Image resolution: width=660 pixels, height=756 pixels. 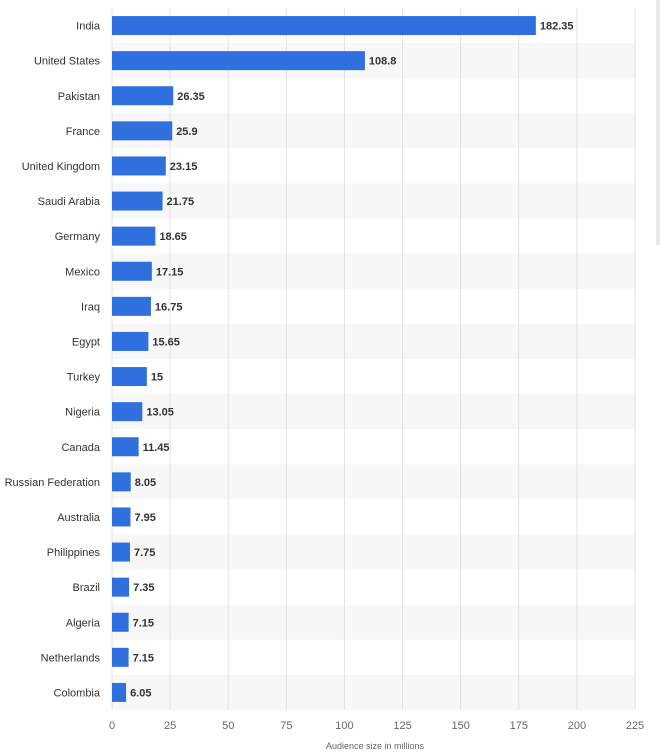 I want to click on category-label: United Kingdom, so click(x=61, y=167).